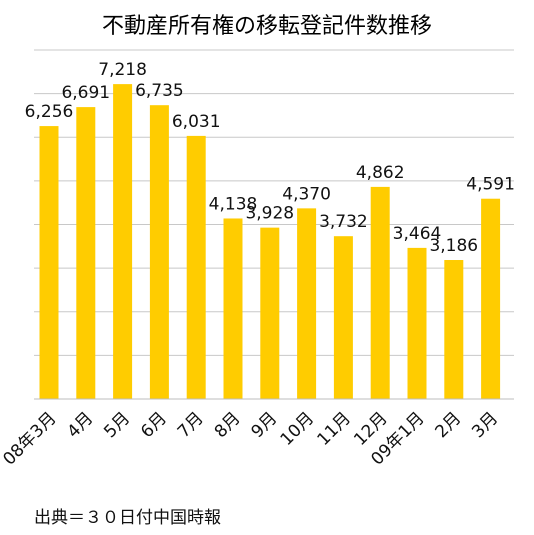 The width and height of the screenshot is (534, 535). What do you see at coordinates (30, 438) in the screenshot?
I see `x-tick-label-0: 08年3月` at bounding box center [30, 438].